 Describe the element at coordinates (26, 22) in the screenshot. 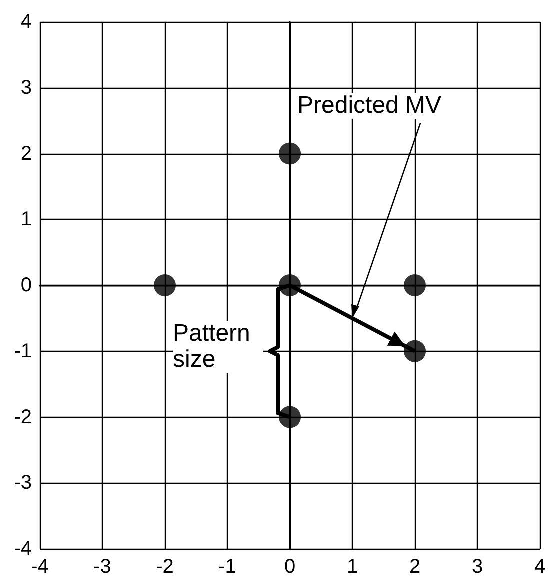

I see `y-tick-label: 4` at that location.